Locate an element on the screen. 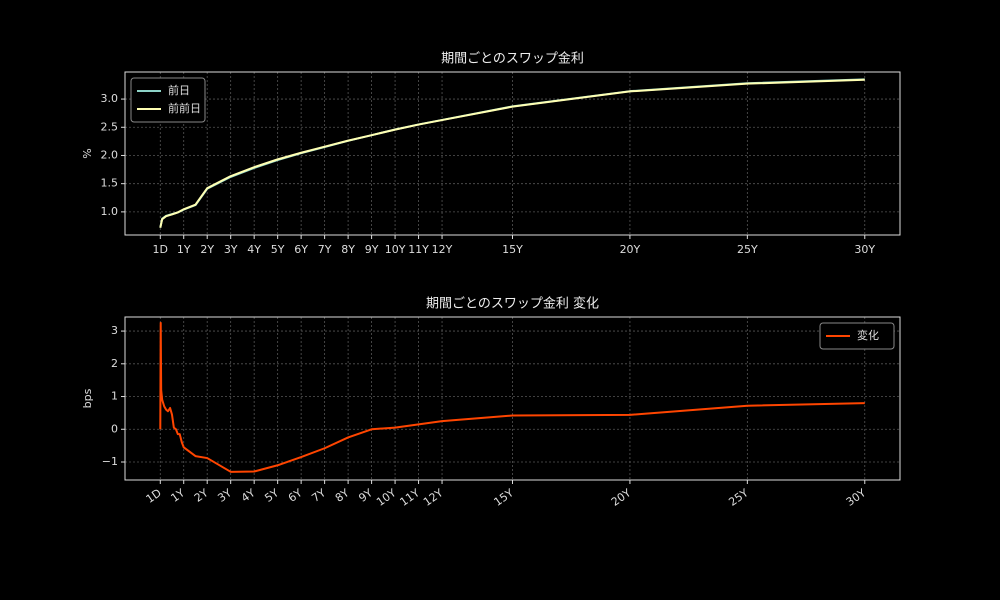 Image resolution: width=1000 pixels, height=600 pixels. legend: 変化 is located at coordinates (857, 336).